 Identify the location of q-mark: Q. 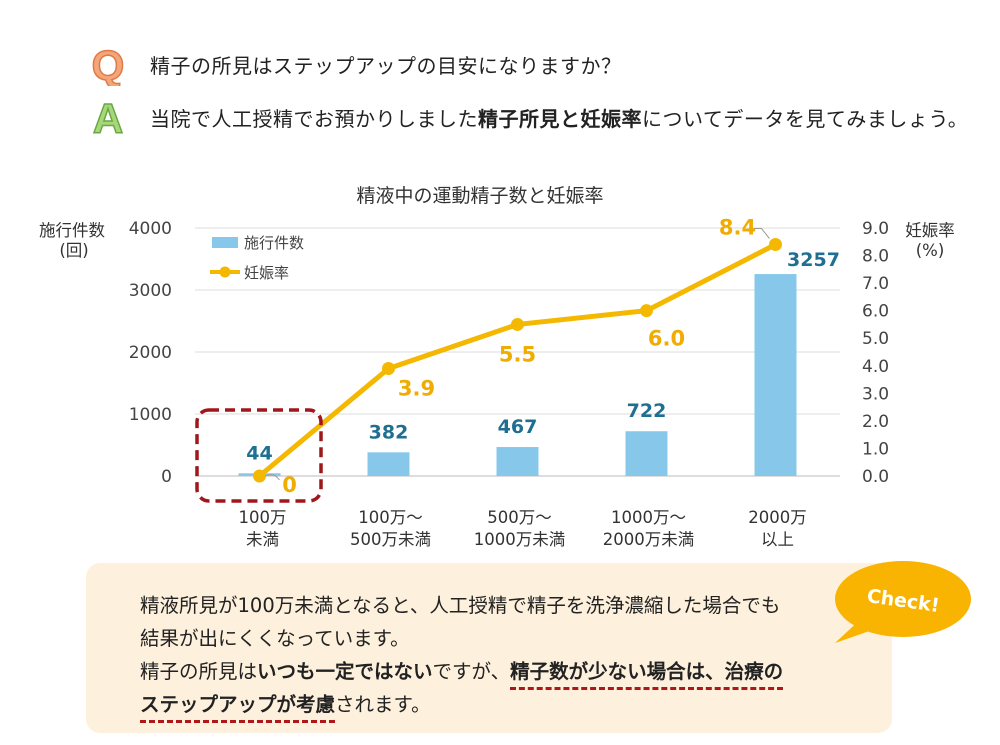
(108, 64).